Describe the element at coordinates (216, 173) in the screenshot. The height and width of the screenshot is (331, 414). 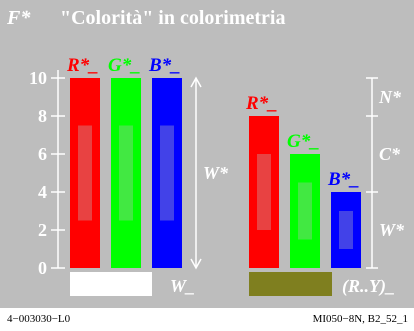
I see `range-label: W*` at that location.